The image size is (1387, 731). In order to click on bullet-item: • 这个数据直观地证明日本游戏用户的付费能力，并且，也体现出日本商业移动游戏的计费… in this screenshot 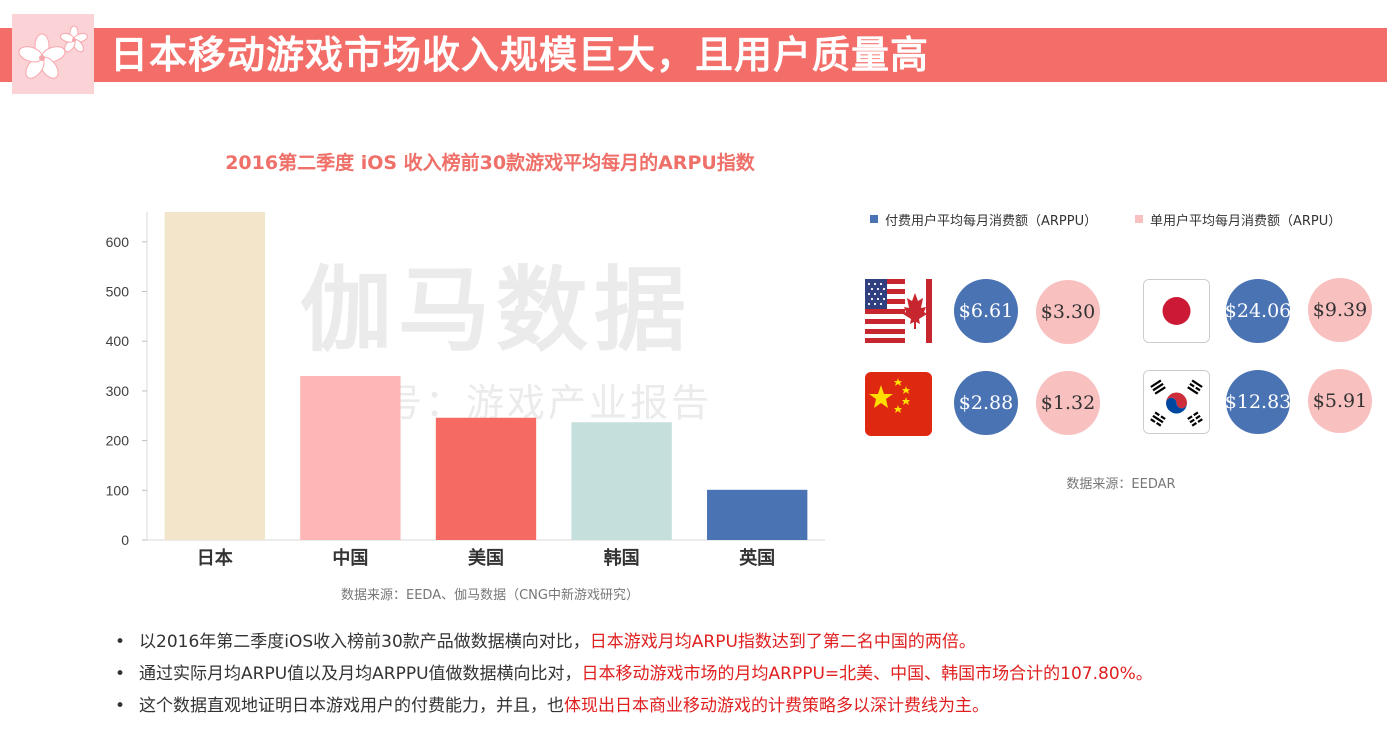, I will do `click(634, 709)`.